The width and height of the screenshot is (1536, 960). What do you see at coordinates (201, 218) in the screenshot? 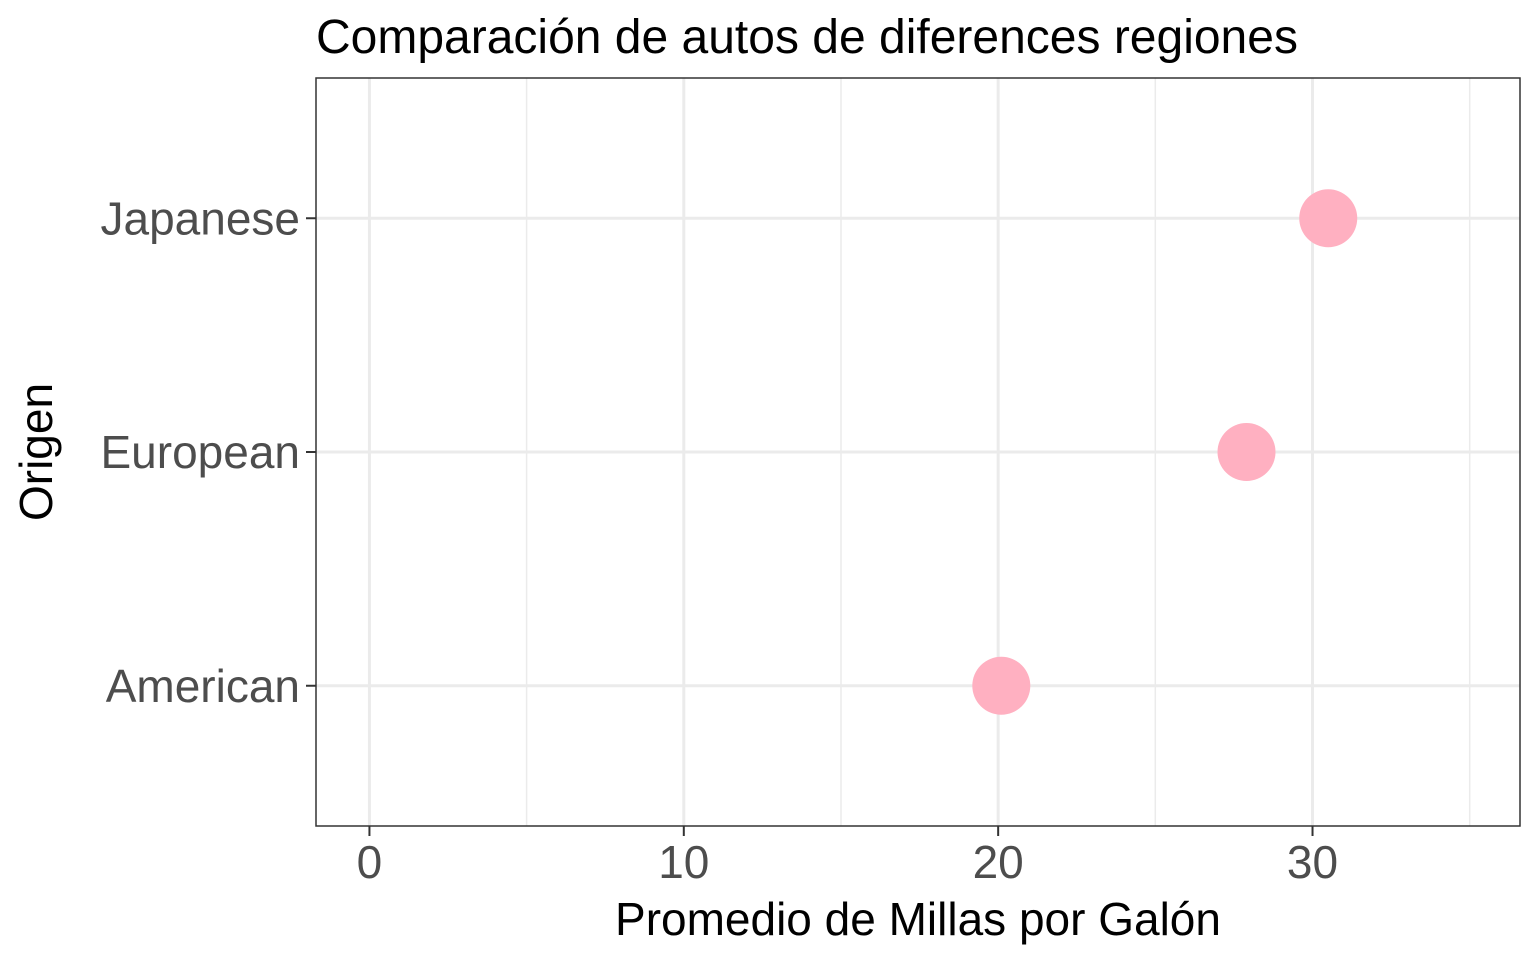
I see `y-tick-label-japanese: Japanese` at bounding box center [201, 218].